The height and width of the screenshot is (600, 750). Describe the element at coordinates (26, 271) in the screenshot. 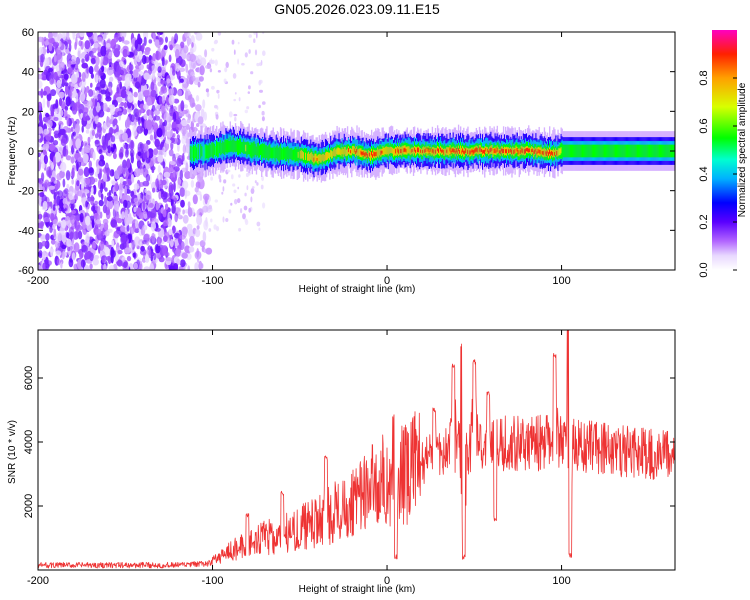

I see `y-tick-label: -60` at that location.